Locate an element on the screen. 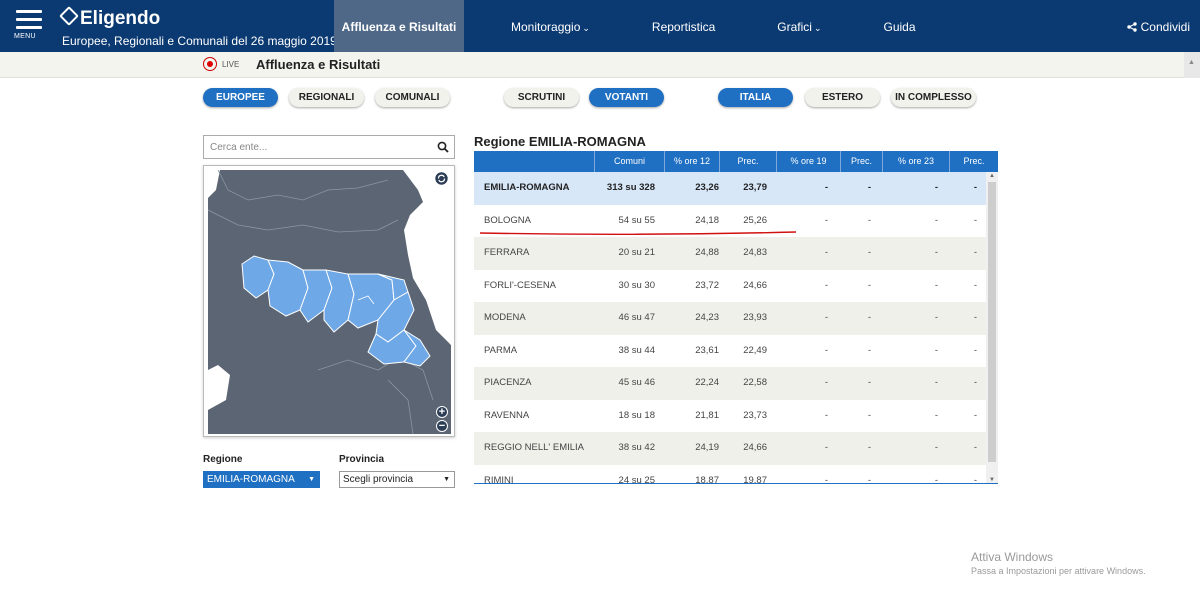  nav-affluenza-risultati: Affluenza e Risultati is located at coordinates (399, 26).